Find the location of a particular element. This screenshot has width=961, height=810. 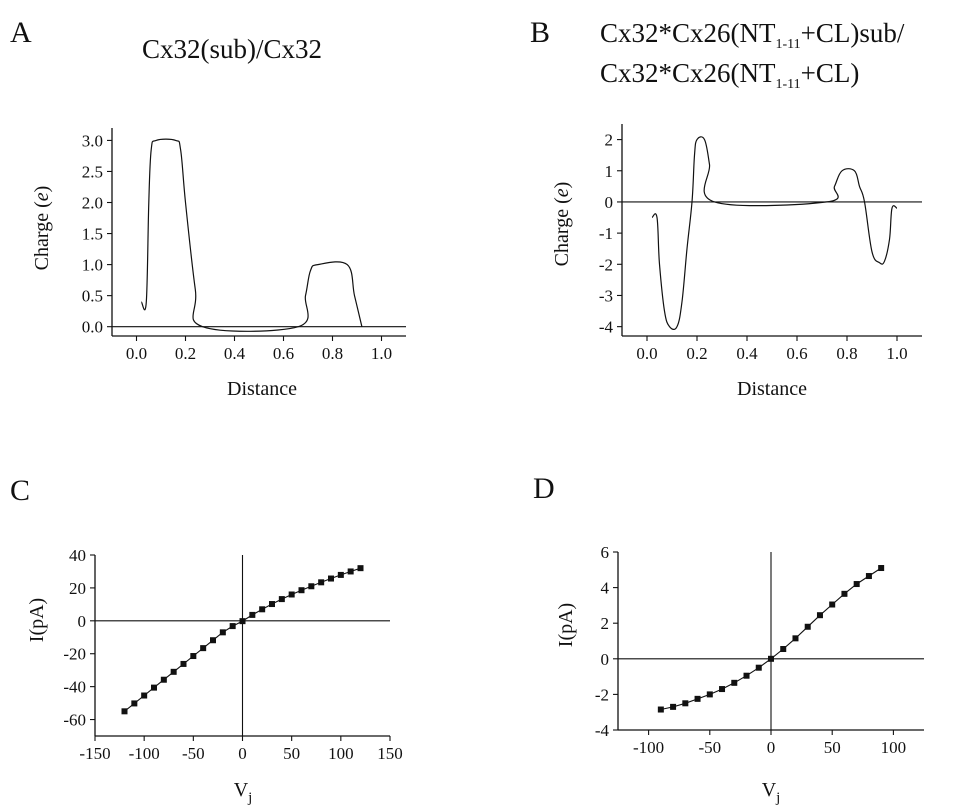

plot-a: 0.0 0.2 0.4 0.6 0.8 1.0 0.0 0.5 1.0 1.5 2.0 2.5 3.0 is located at coordinates (244, 245).